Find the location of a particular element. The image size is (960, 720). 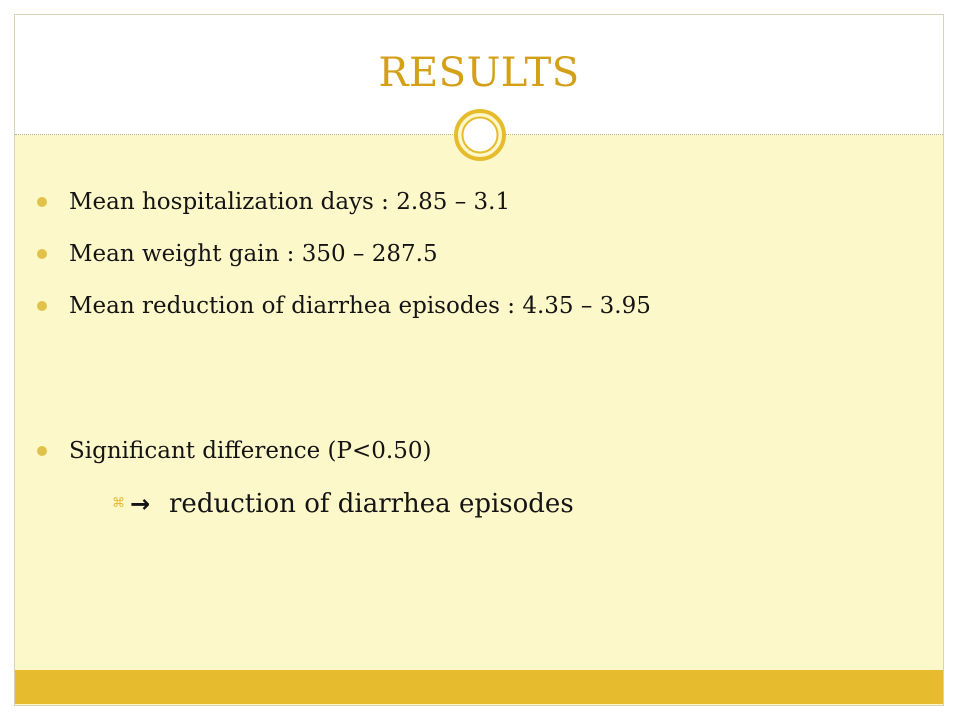

sub-bullet-text: reduction of diarrhea episodes is located at coordinates (371, 504).